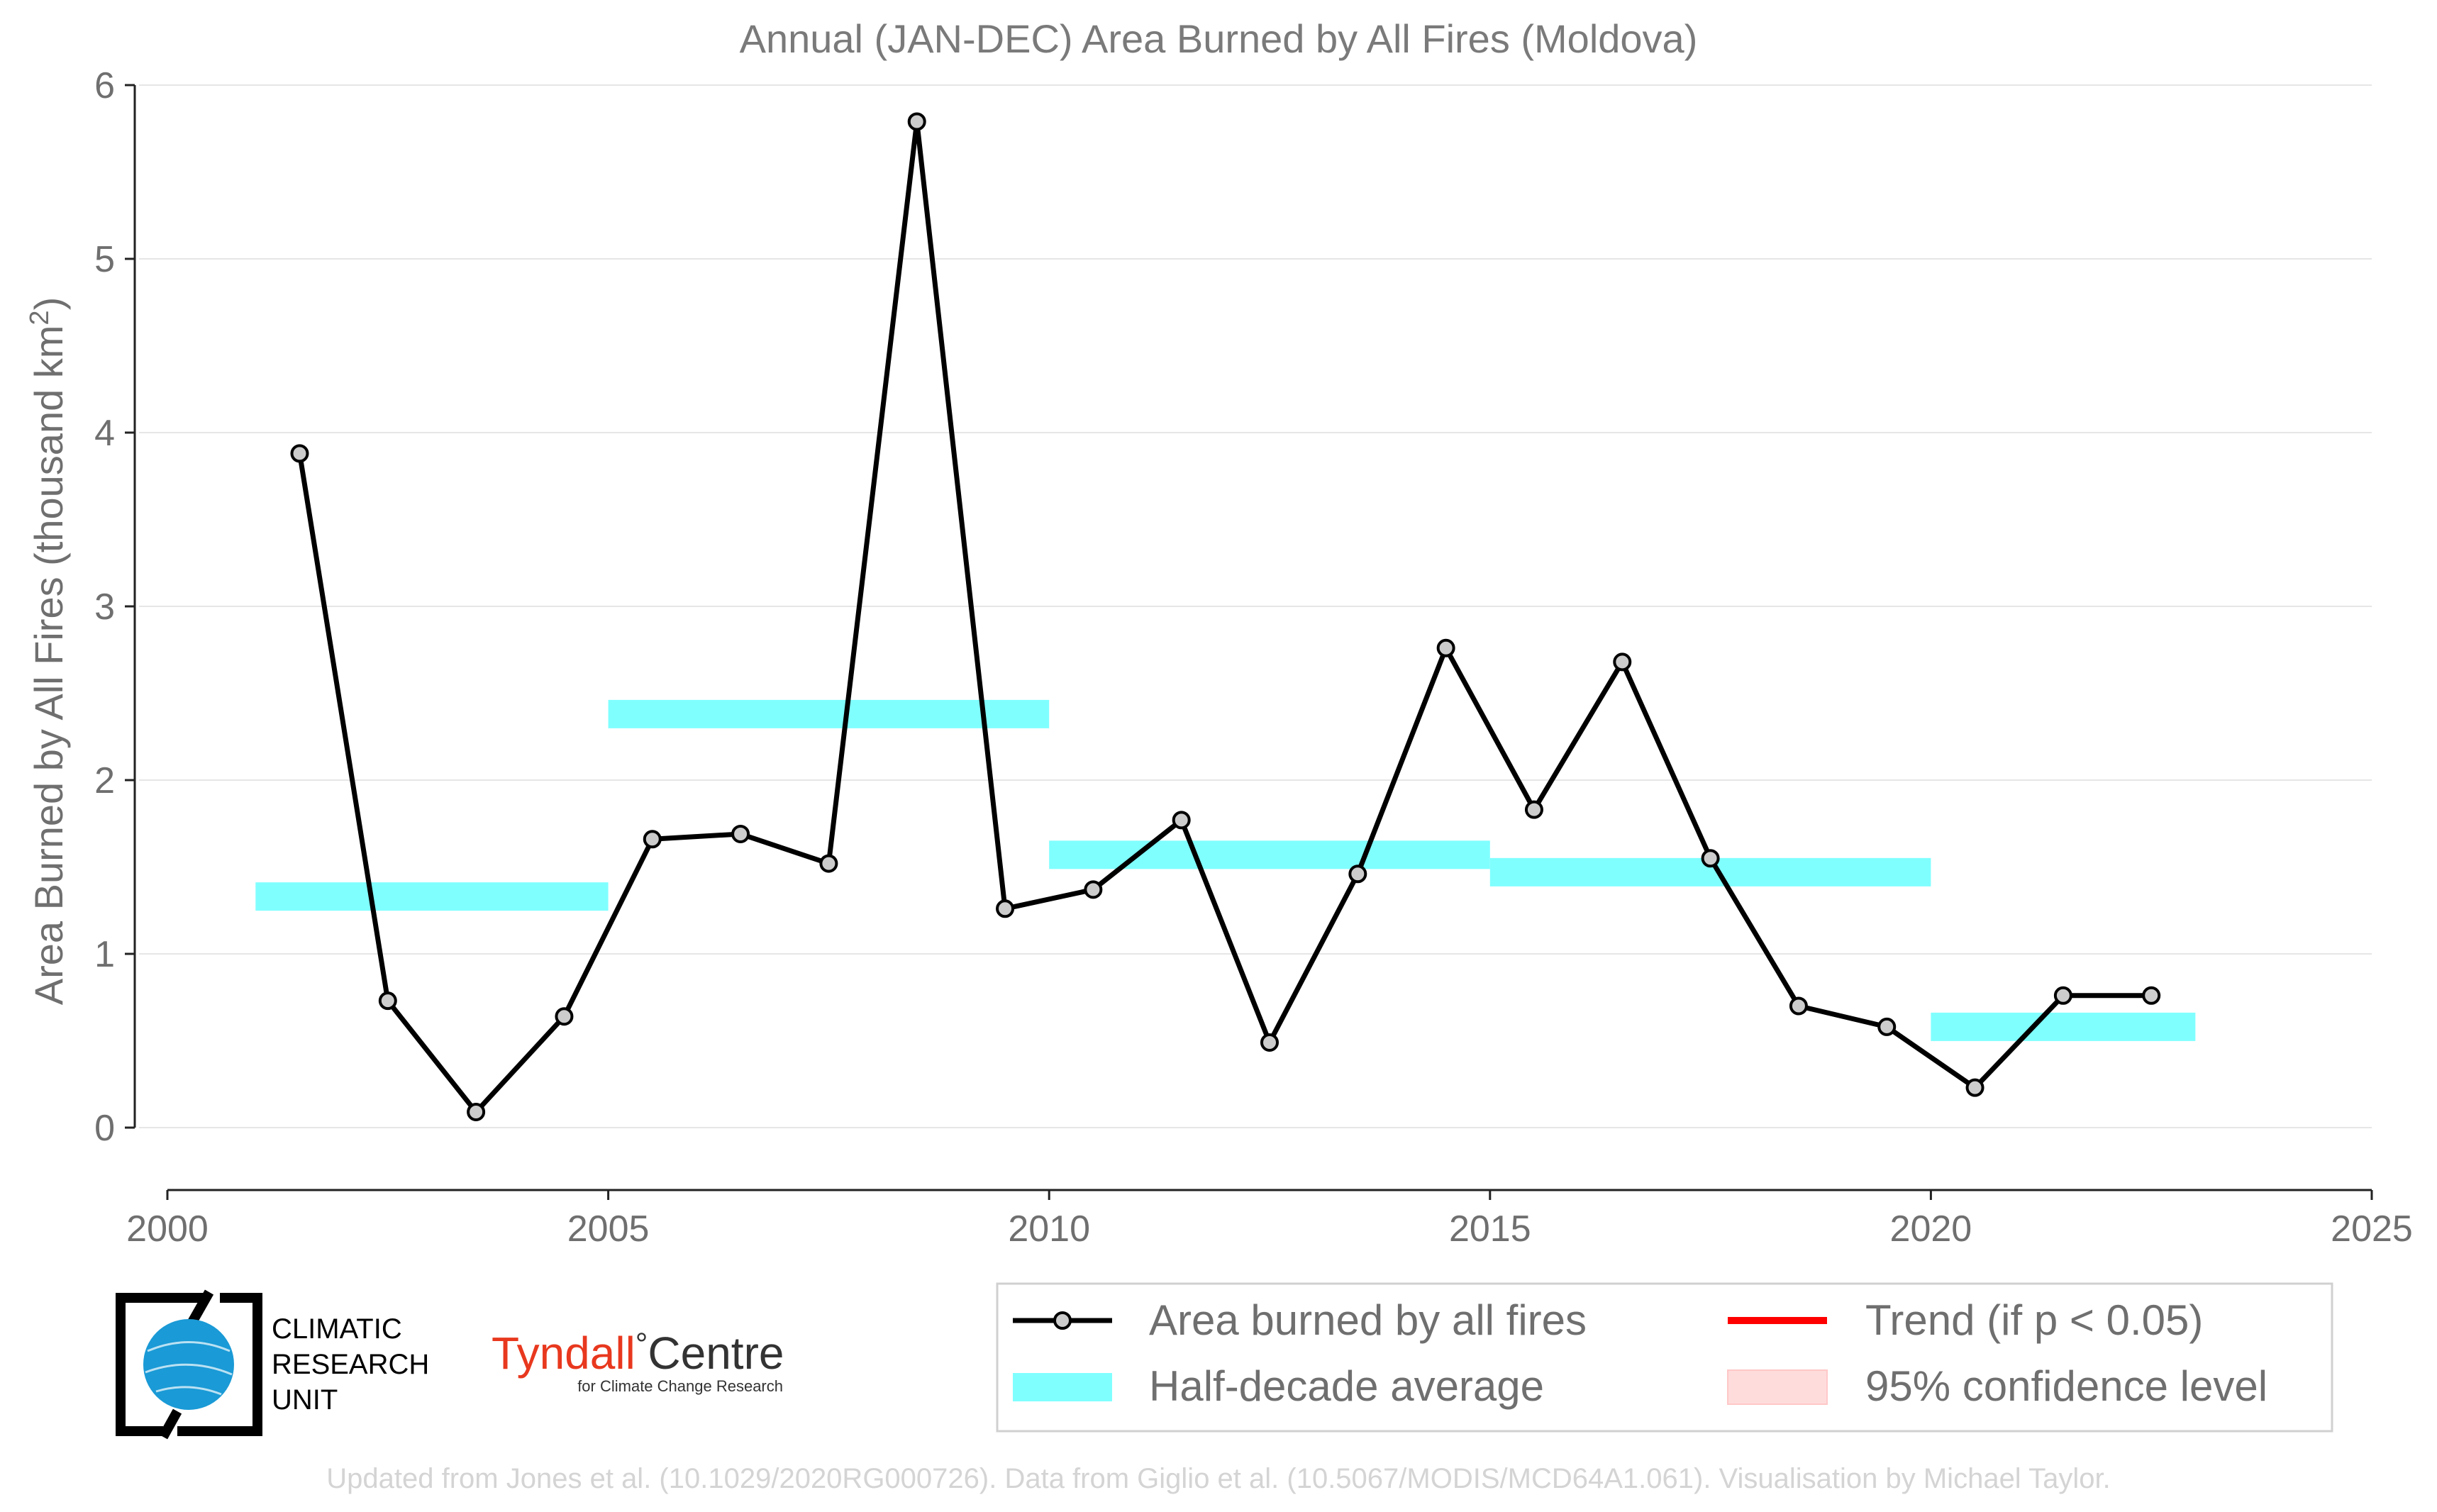 The image size is (2437, 1512). I want to click on y-axis-label: Area Burned by All Fires (thousand km2), so click(48, 651).